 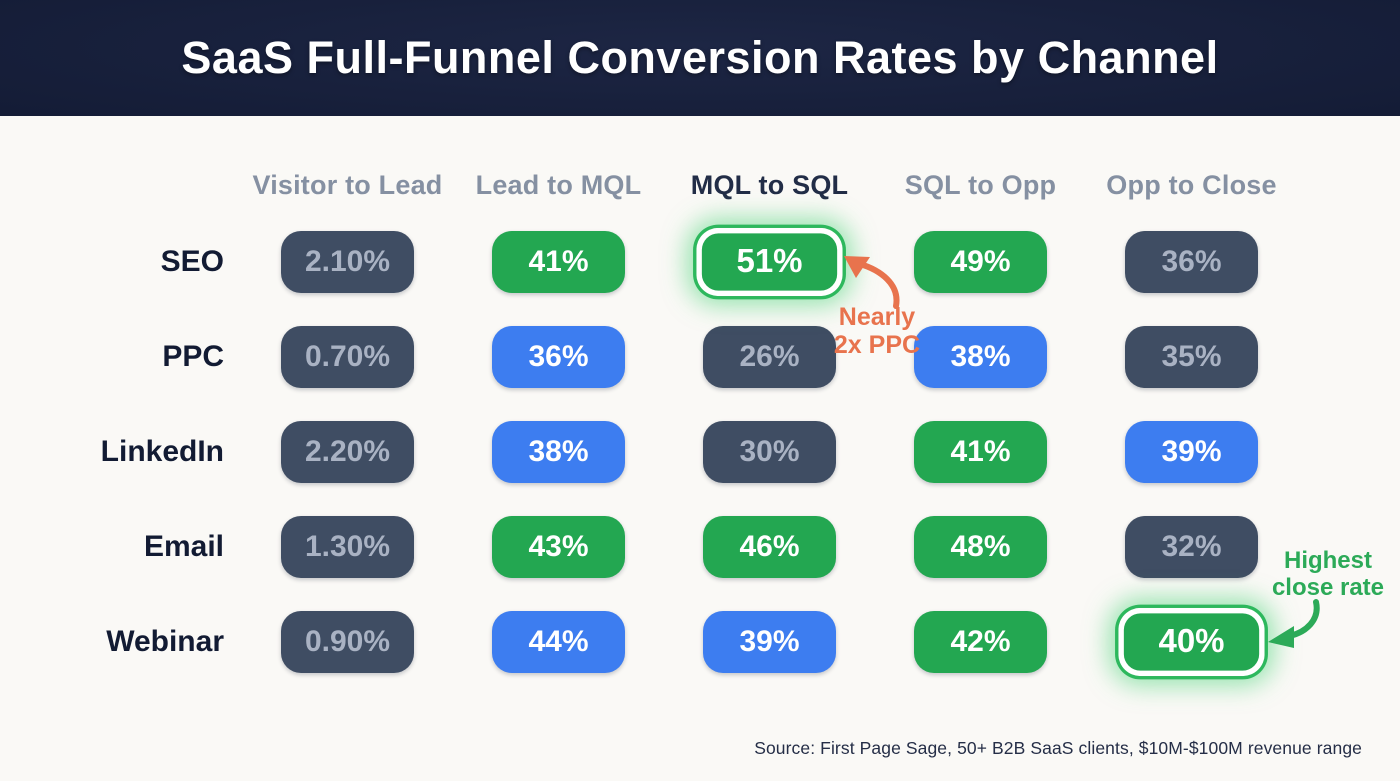 I want to click on value-pill-email-opp-to-close: 32%, so click(x=1191, y=546).